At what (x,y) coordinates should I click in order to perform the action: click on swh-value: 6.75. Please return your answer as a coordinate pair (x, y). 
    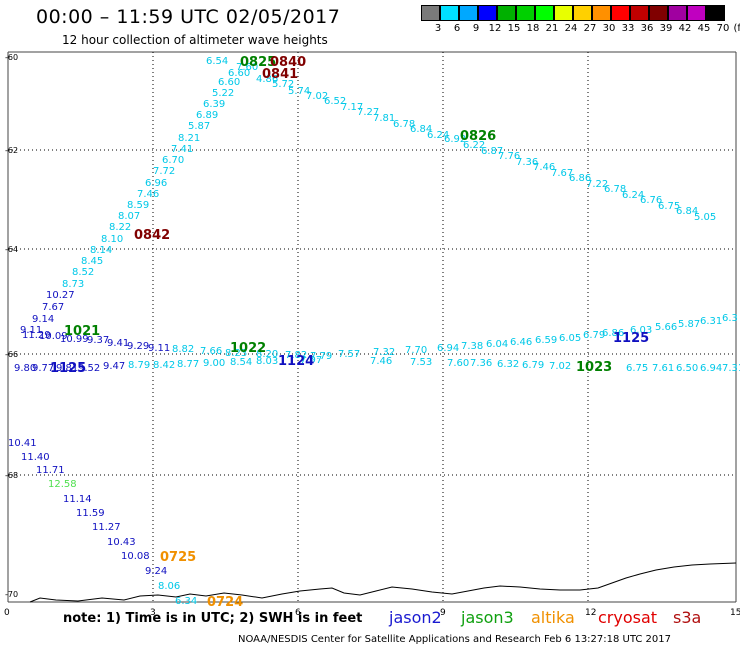
    Looking at the image, I should click on (637, 368).